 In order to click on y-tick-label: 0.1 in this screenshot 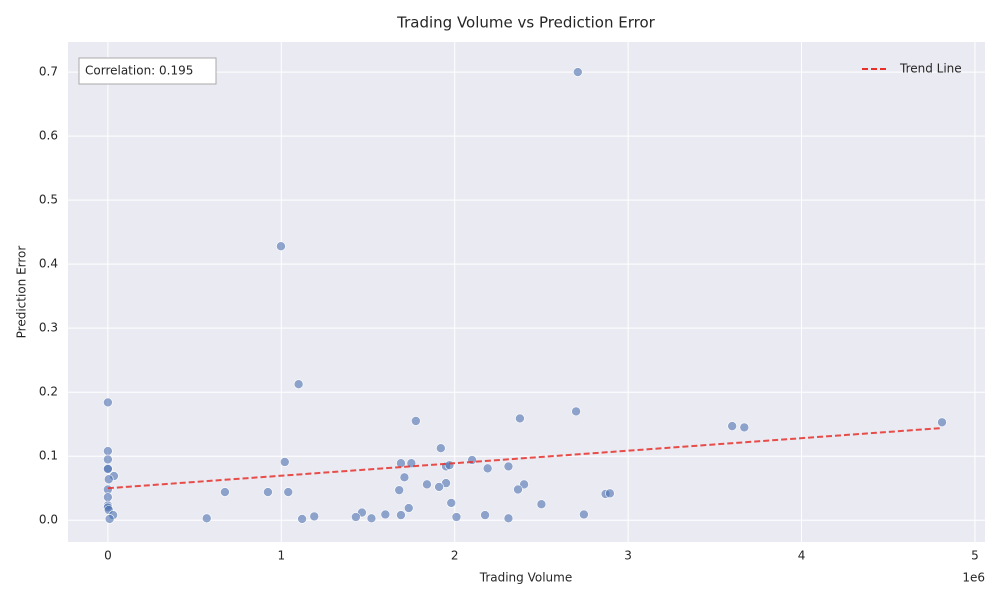, I will do `click(48, 456)`.